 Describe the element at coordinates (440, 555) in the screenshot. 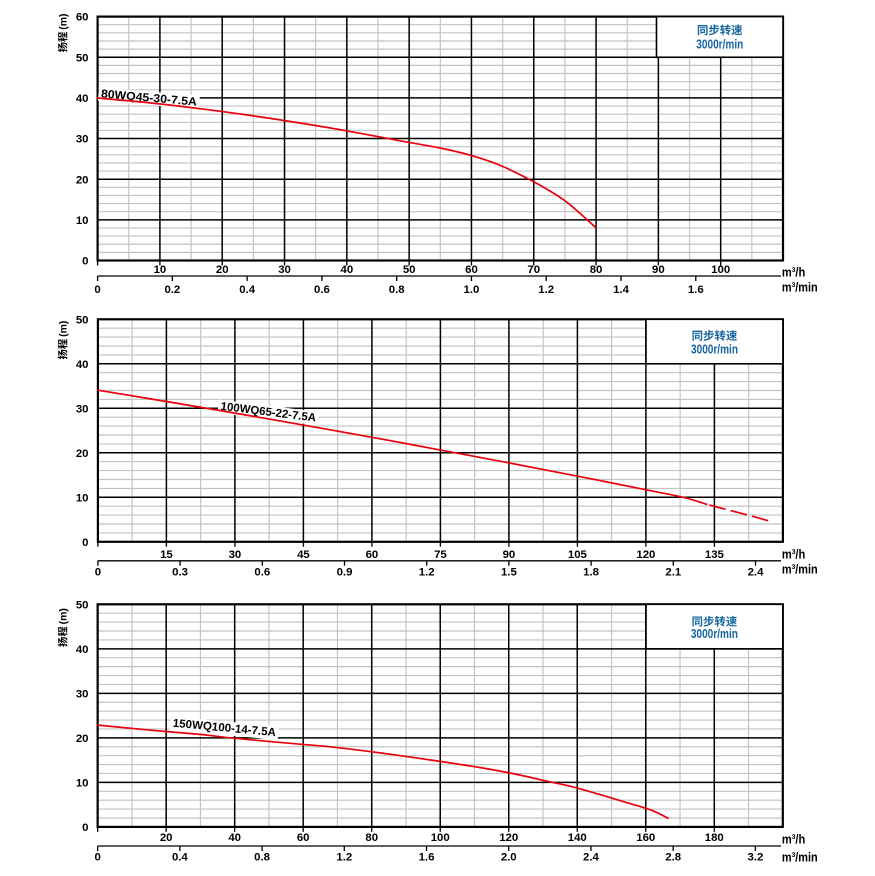

I see `svg-text: 75` at that location.